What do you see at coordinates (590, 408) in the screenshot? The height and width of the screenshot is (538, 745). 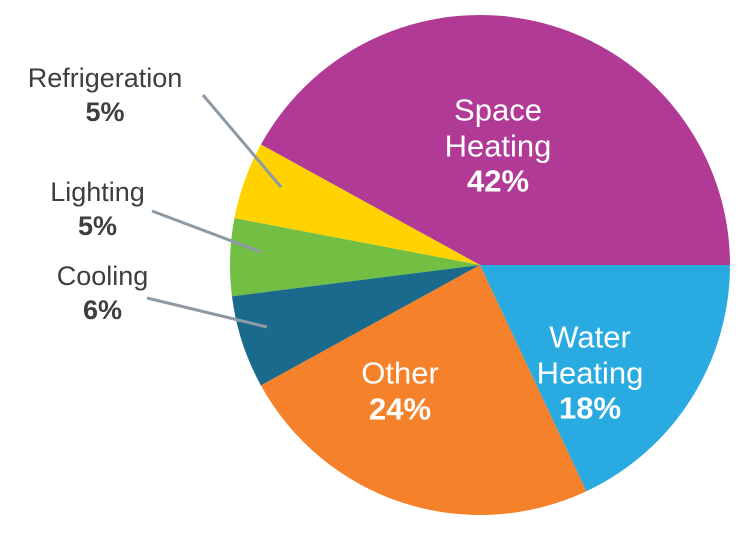 I see `slice-label-pct: 18%` at bounding box center [590, 408].